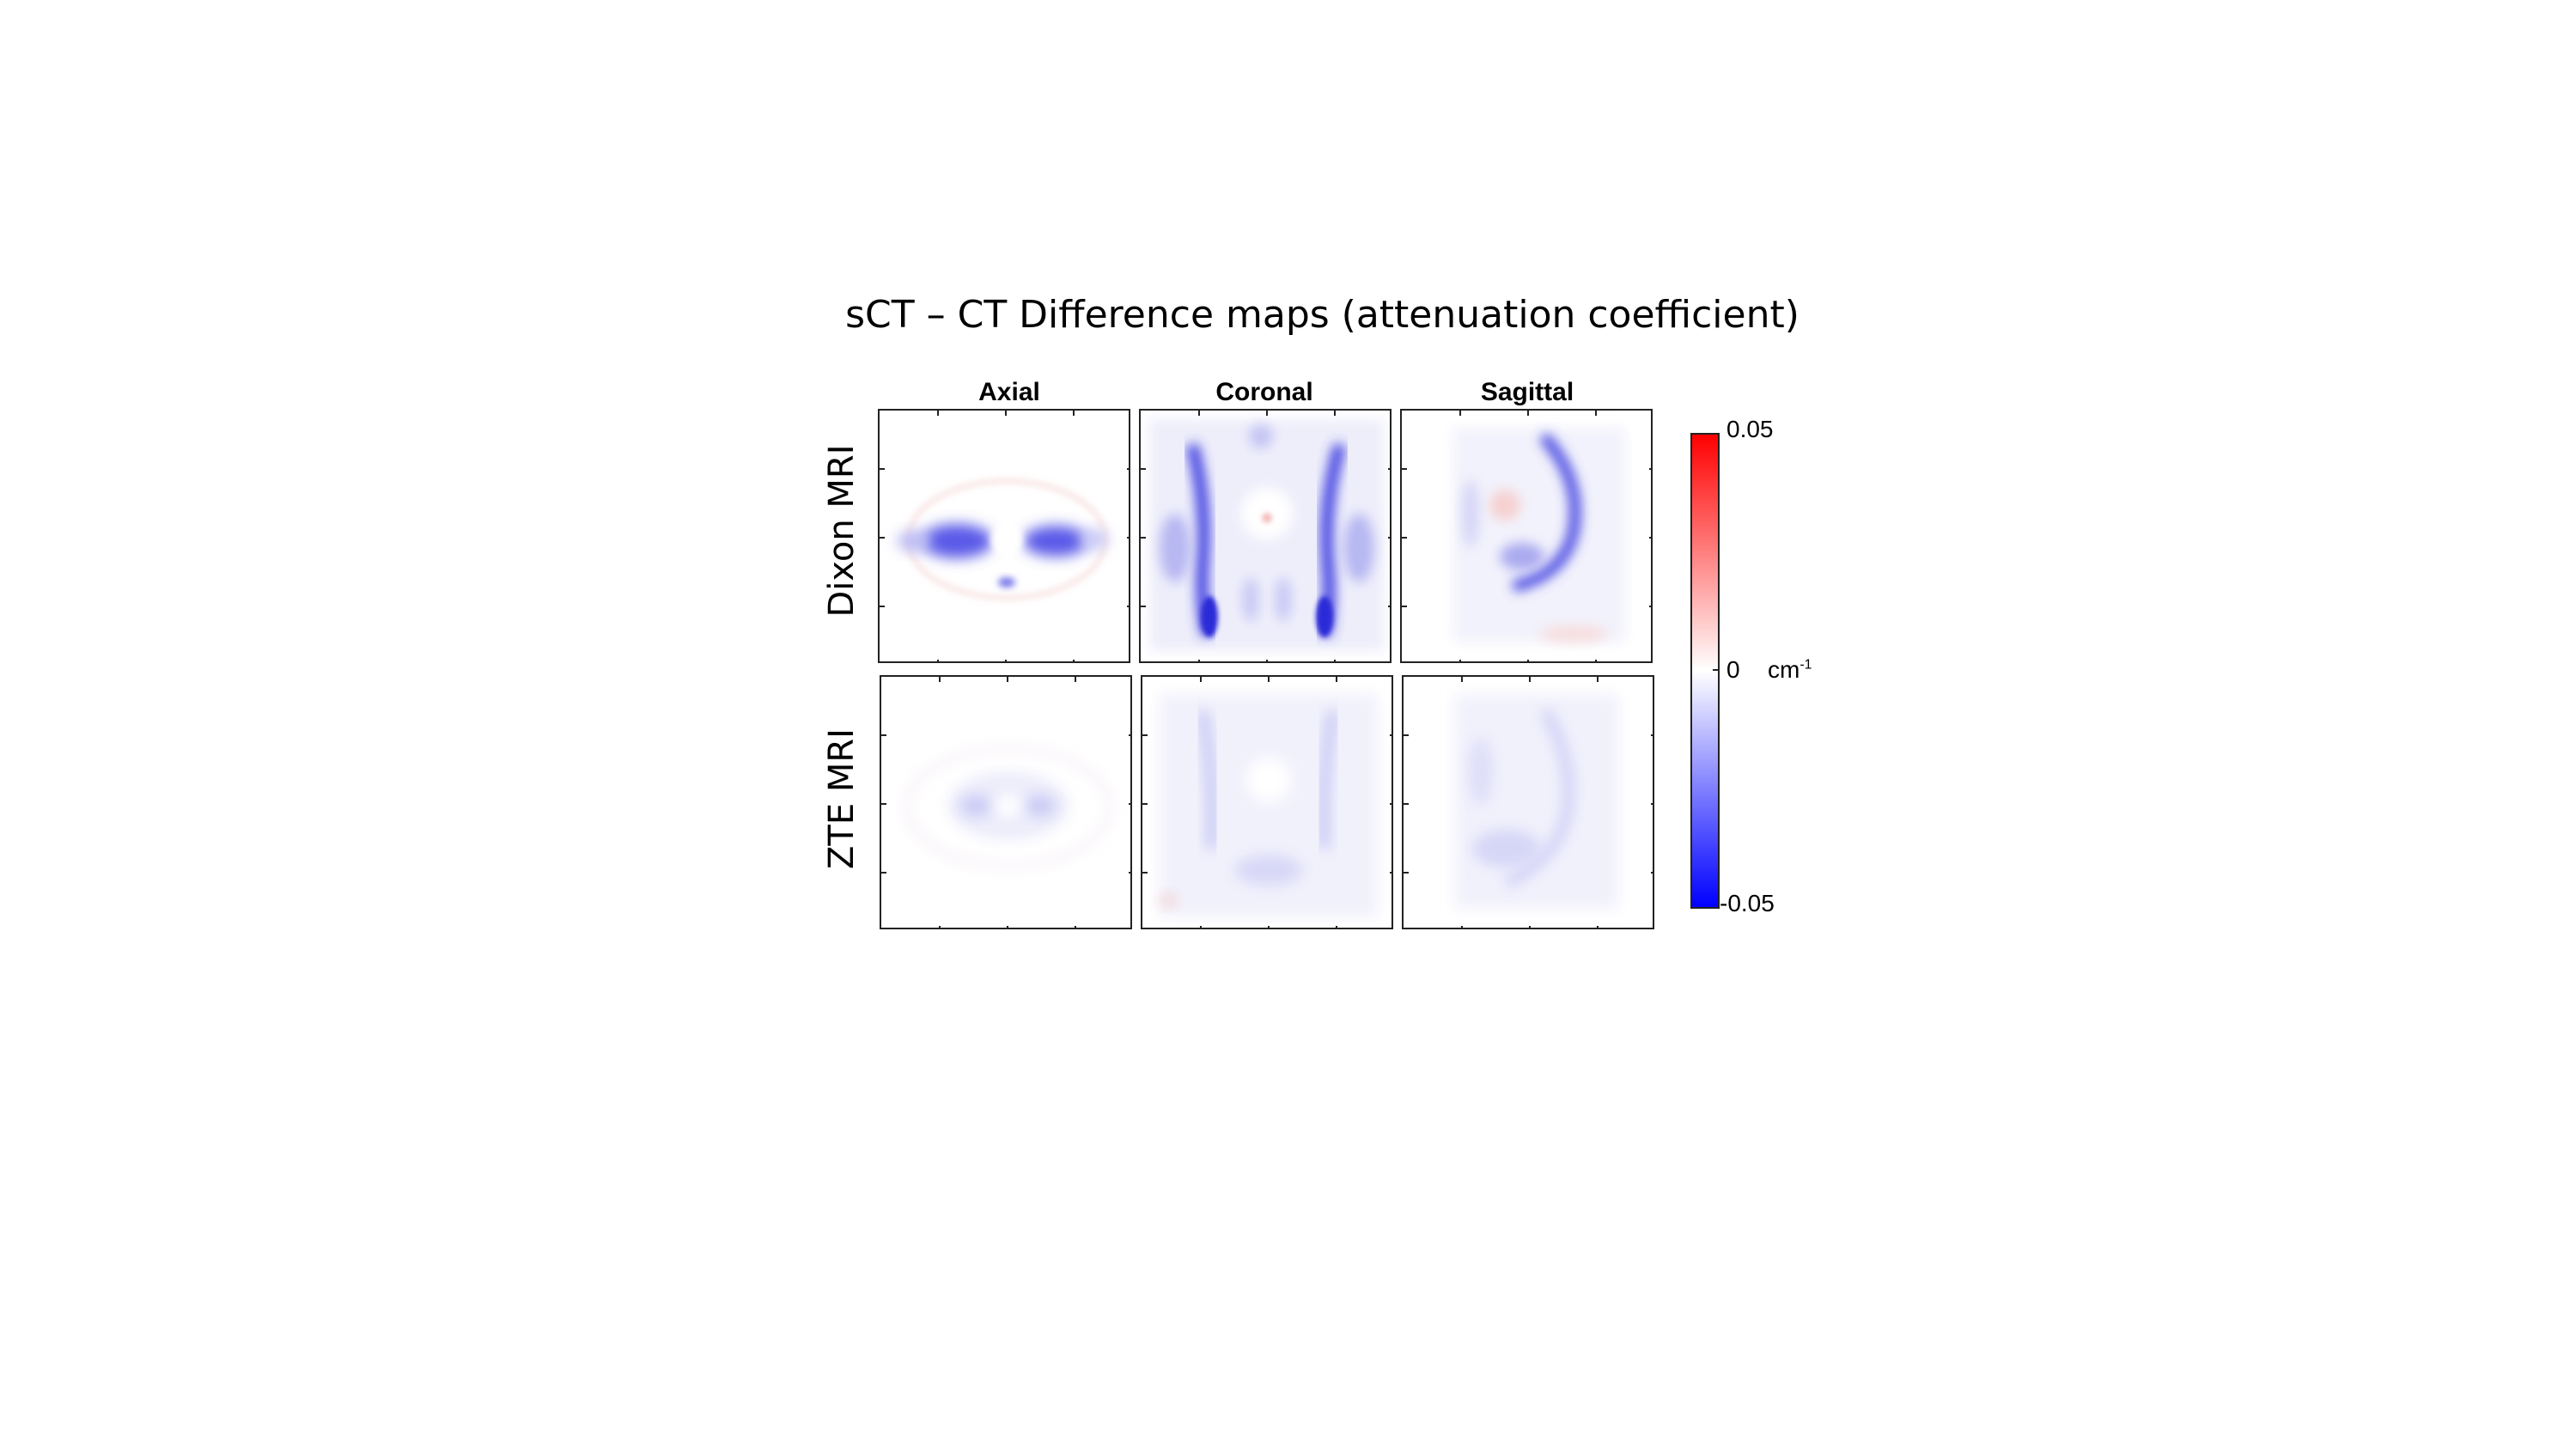 The height and width of the screenshot is (1449, 2576). What do you see at coordinates (1750, 429) in the screenshot?
I see `colorbar-max-label: 0.05` at bounding box center [1750, 429].